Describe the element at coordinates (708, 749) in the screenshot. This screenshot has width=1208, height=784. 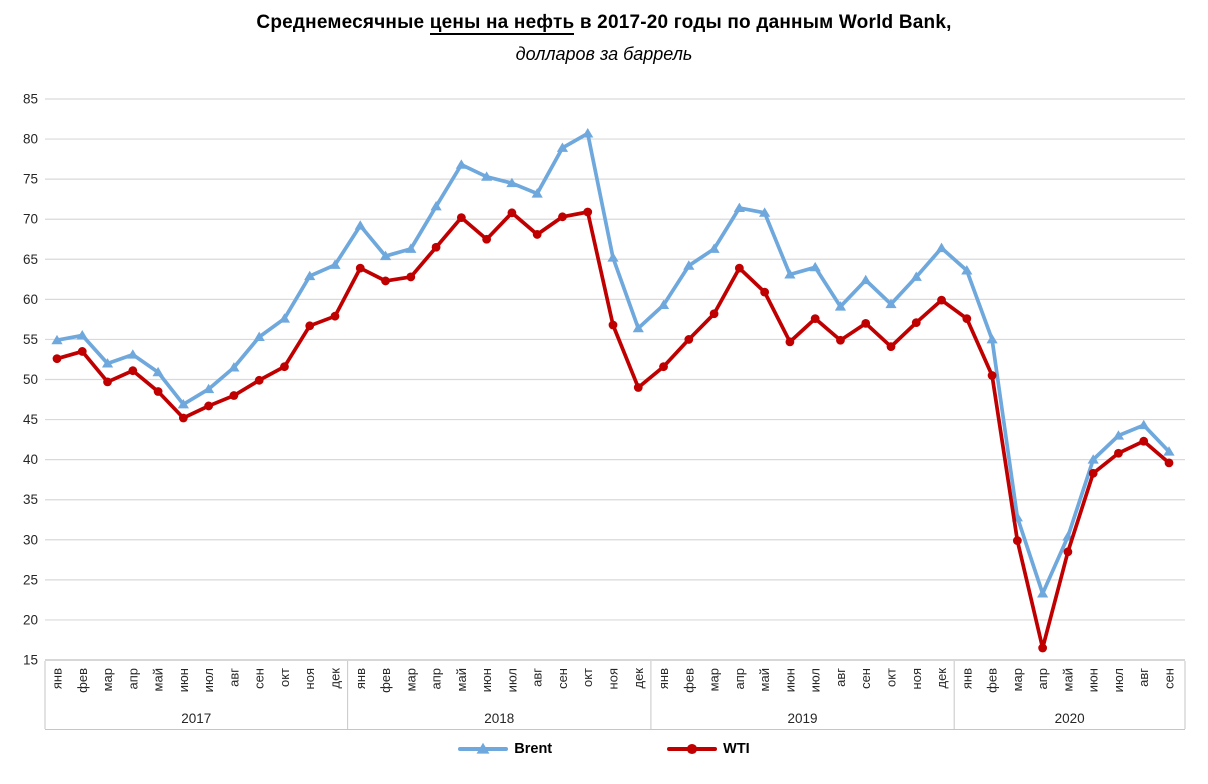
I see `legend-item-wti: WTI` at that location.